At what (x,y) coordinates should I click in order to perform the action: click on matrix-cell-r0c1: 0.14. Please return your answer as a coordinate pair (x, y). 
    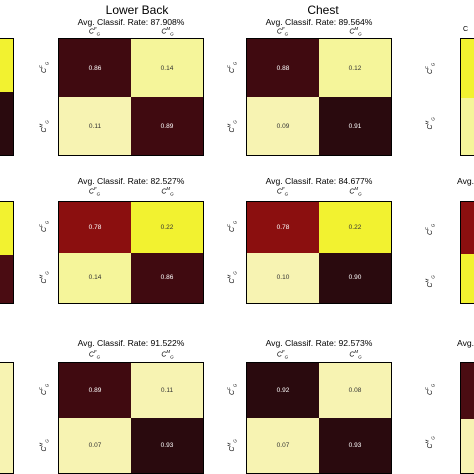
    Looking at the image, I should click on (167, 68).